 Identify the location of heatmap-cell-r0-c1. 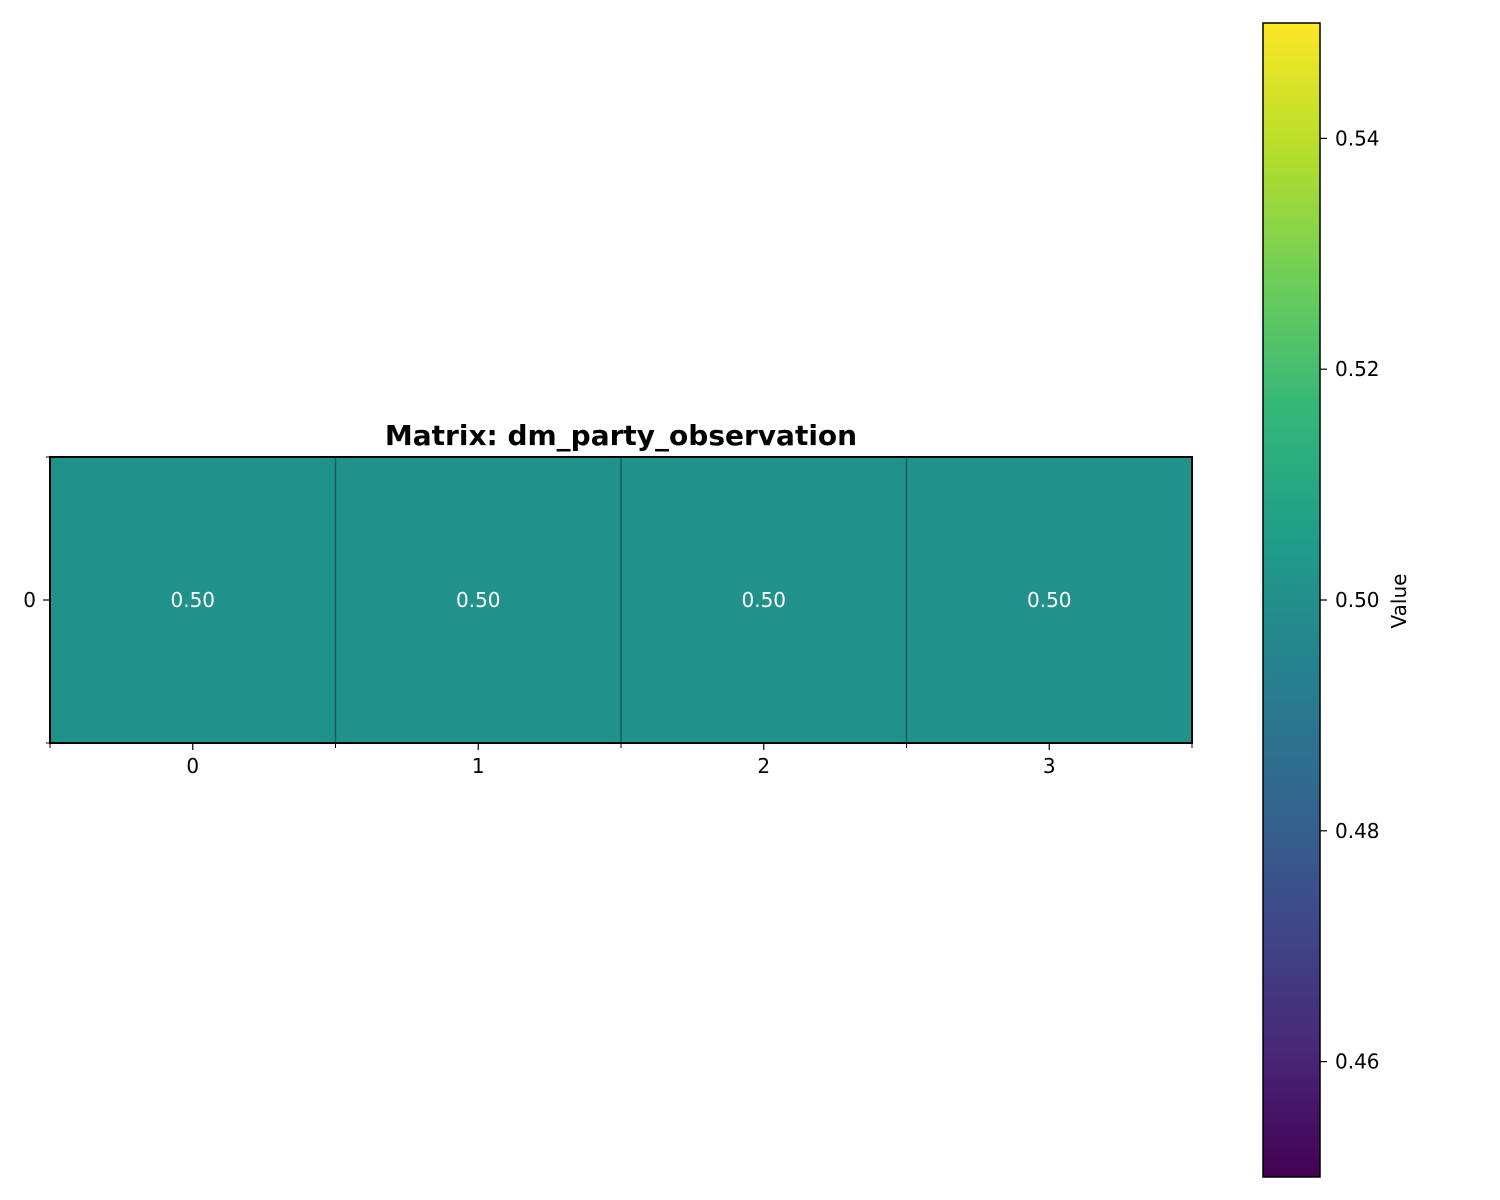
(478, 600).